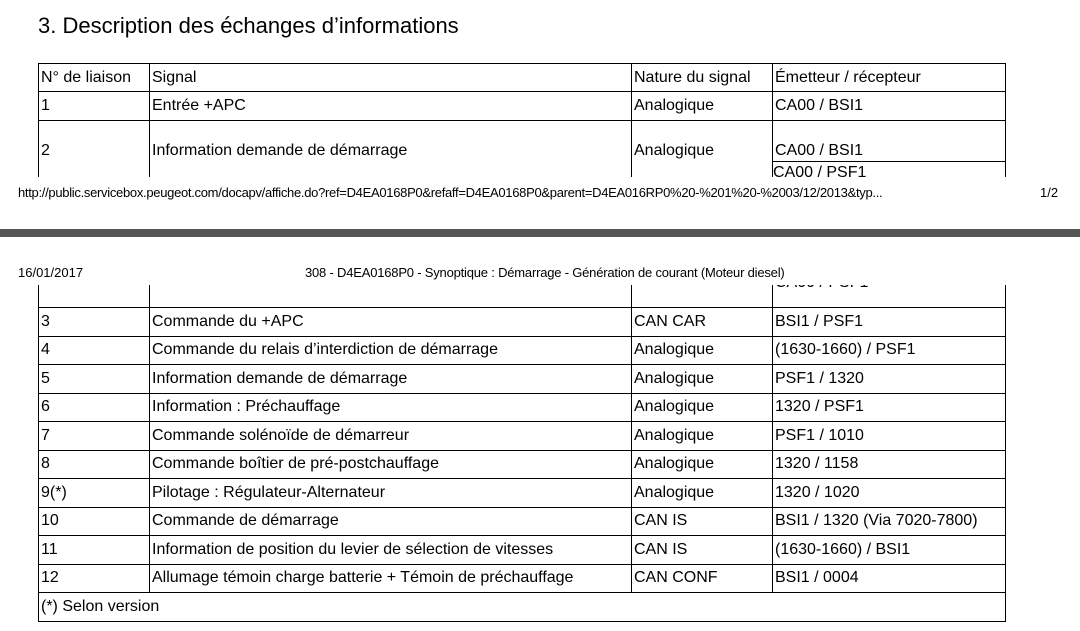 This screenshot has height=631, width=1080. I want to click on header-nature: Nature du signal, so click(702, 77).